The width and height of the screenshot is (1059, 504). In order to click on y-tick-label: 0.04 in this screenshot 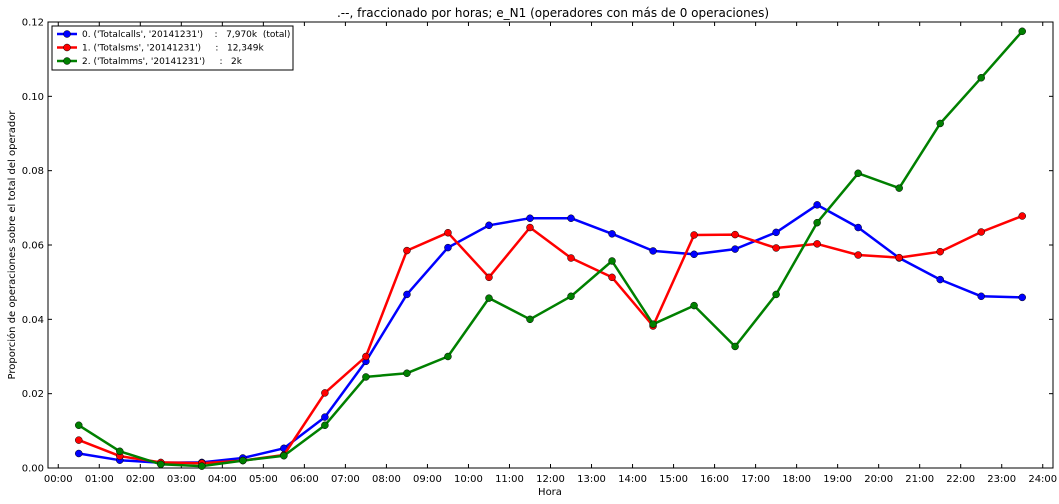, I will do `click(33, 320)`.